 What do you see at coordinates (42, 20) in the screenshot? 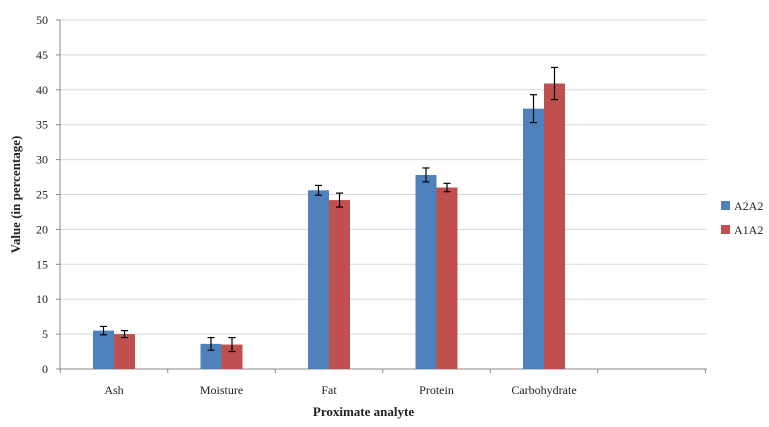
I see `y-tick-label: 50` at bounding box center [42, 20].